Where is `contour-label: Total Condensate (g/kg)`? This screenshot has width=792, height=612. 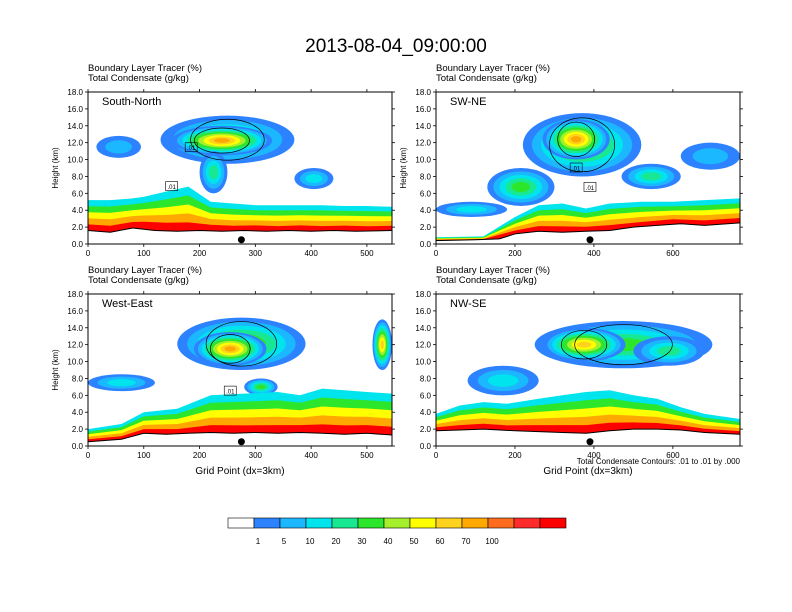
contour-label: Total Condensate (g/kg) is located at coordinates (486, 78).